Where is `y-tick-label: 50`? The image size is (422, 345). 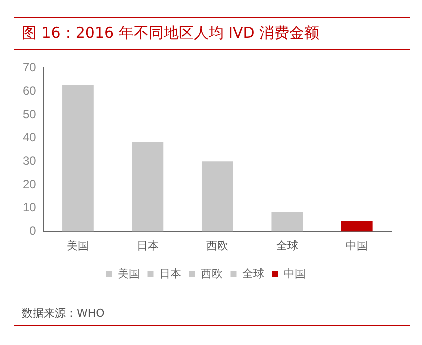 y-tick-label: 50 is located at coordinates (29, 114).